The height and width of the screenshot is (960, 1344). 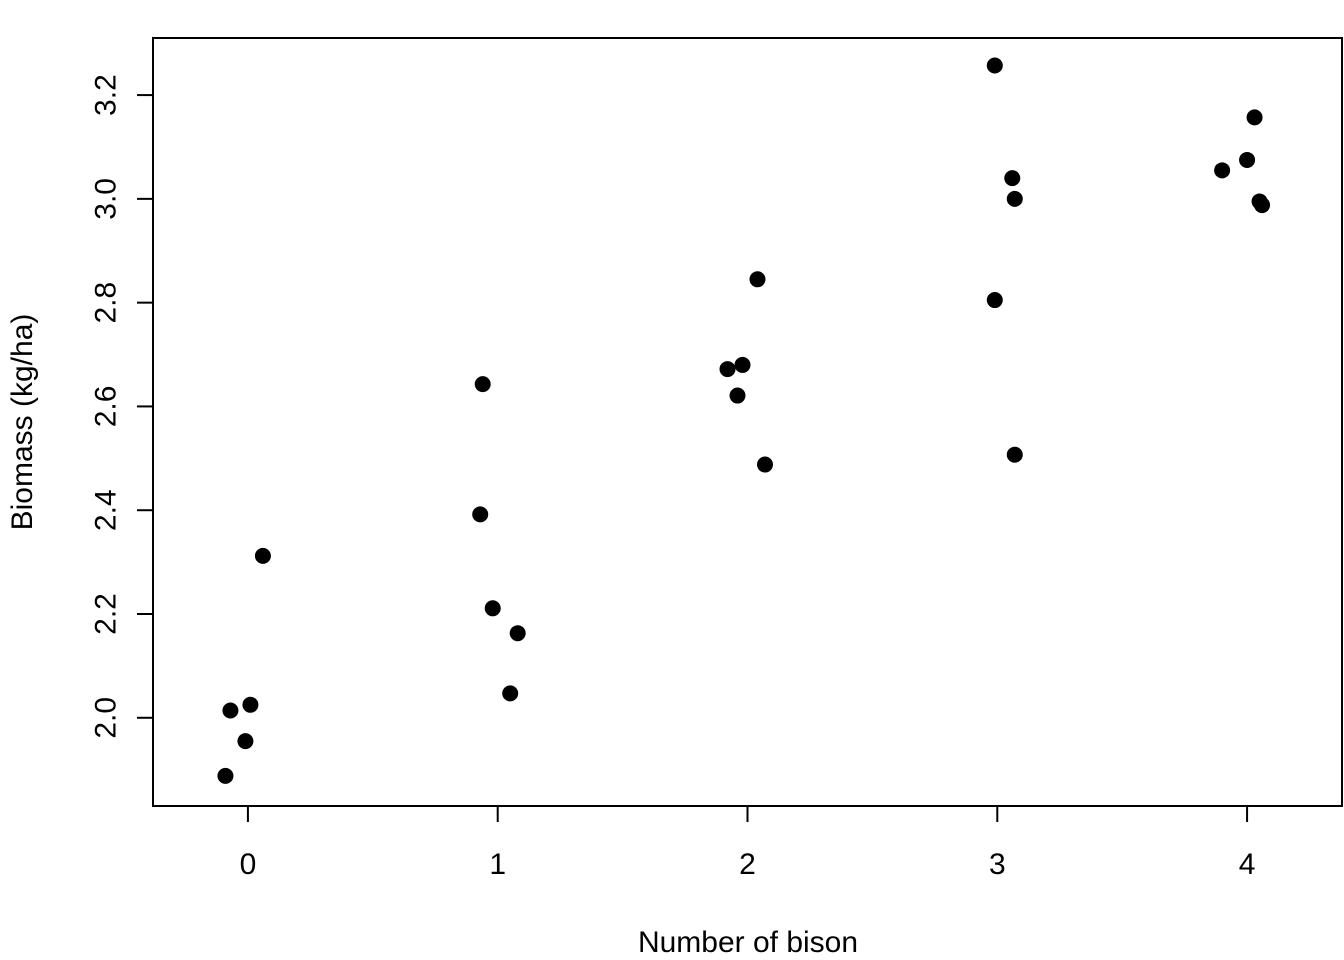 I want to click on x-axis-title: Number of bison, so click(x=748, y=942).